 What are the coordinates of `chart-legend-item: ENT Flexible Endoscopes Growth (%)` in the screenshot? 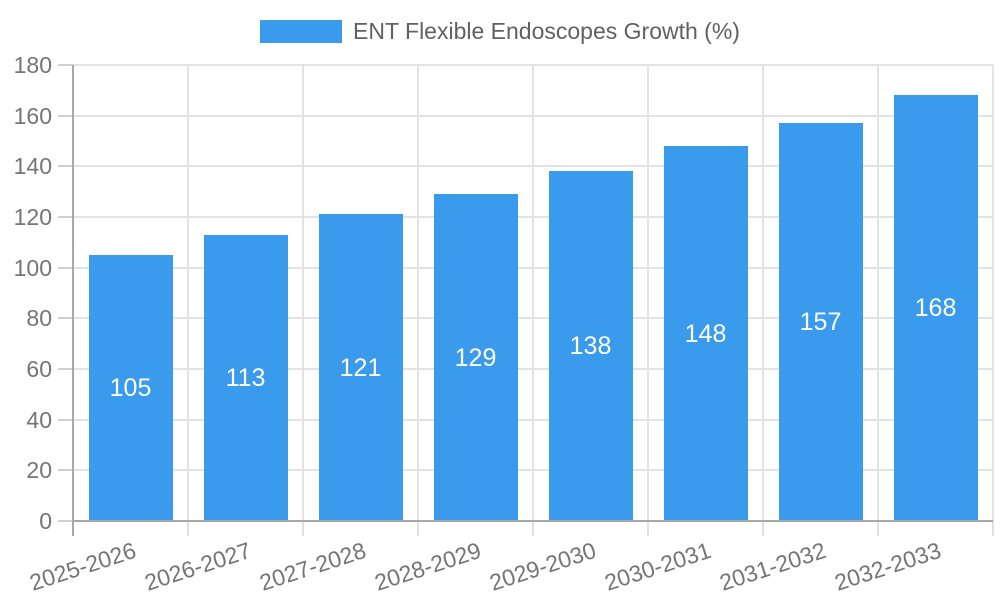 It's located at (500, 31).